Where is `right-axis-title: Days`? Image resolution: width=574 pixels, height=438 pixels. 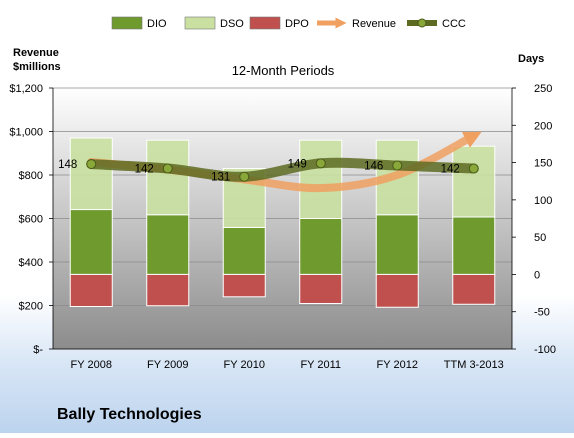 right-axis-title: Days is located at coordinates (531, 59).